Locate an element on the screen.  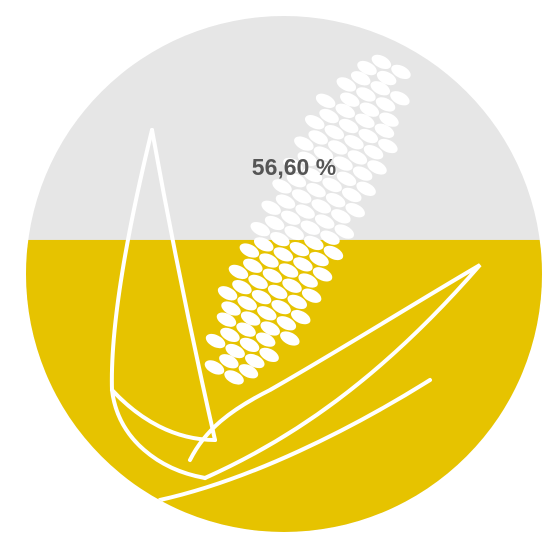
value-label: 56,60 % is located at coordinates (294, 167).